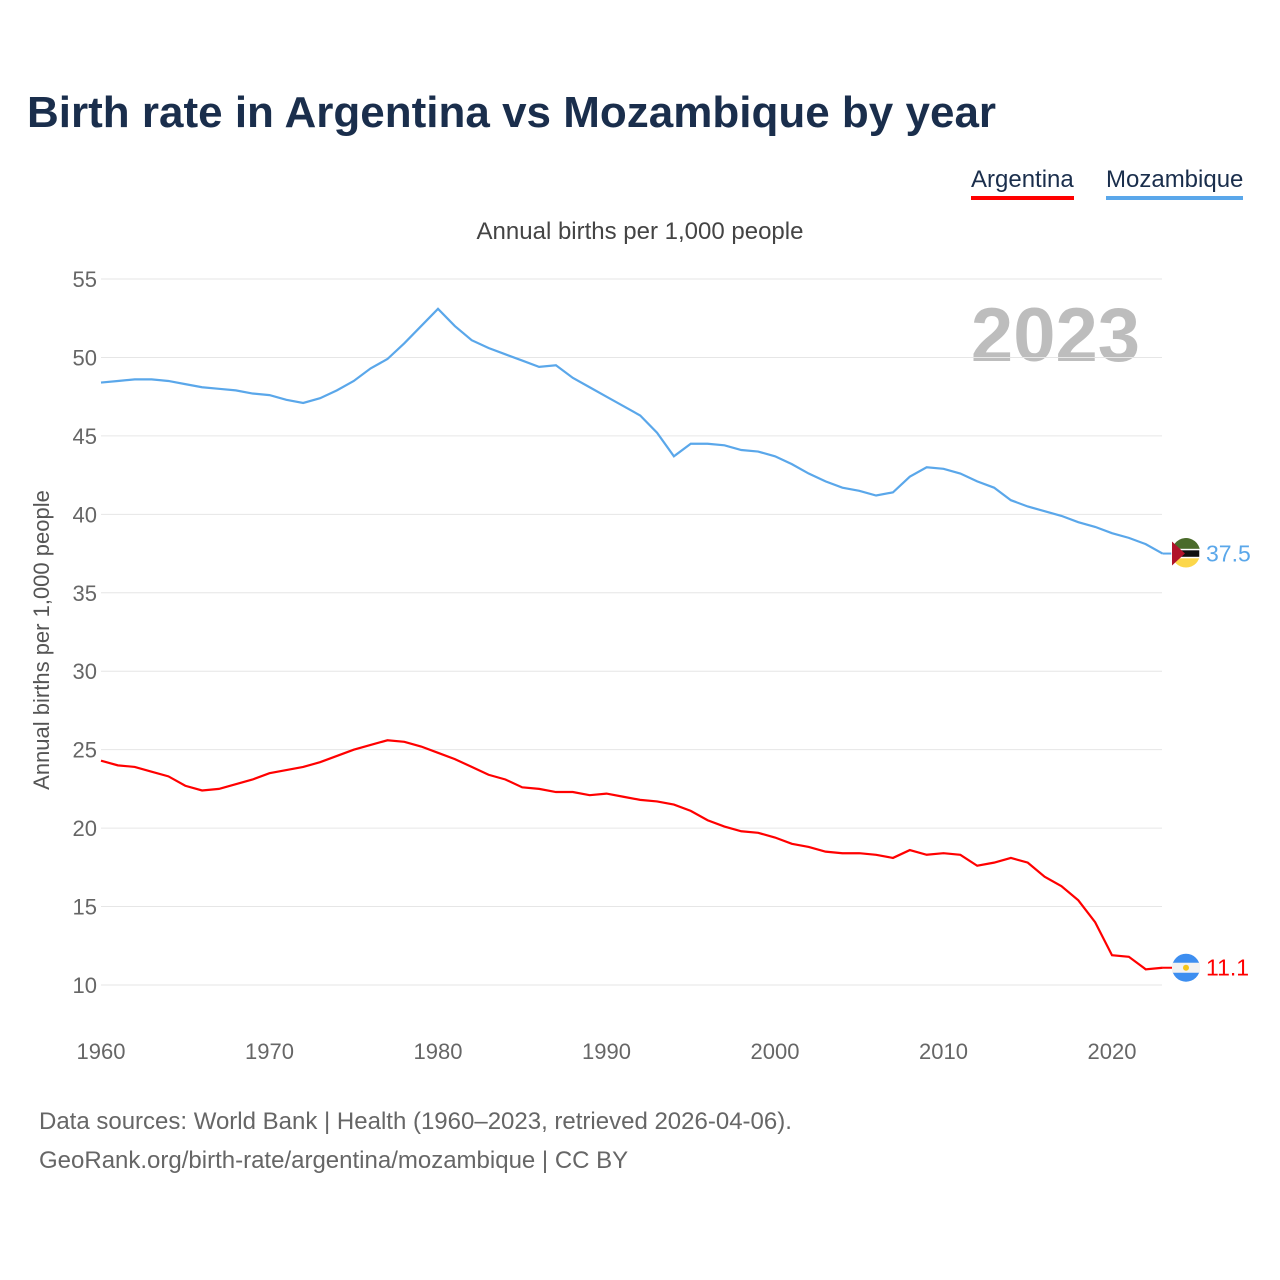  I want to click on end-value-label: 37.5, so click(1228, 554).